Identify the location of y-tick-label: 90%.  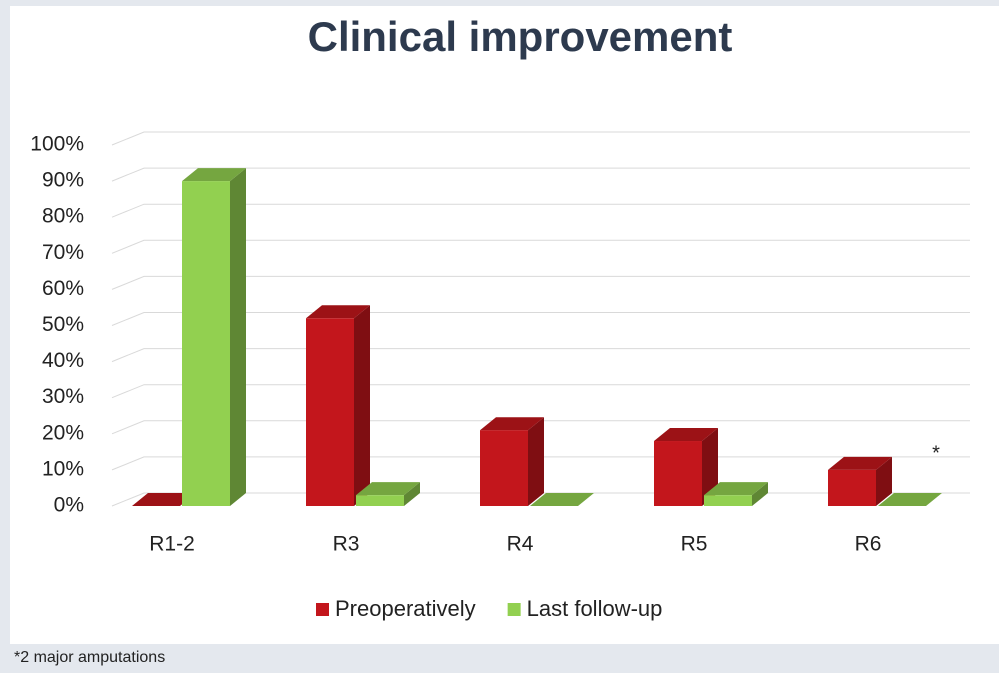
(63, 180).